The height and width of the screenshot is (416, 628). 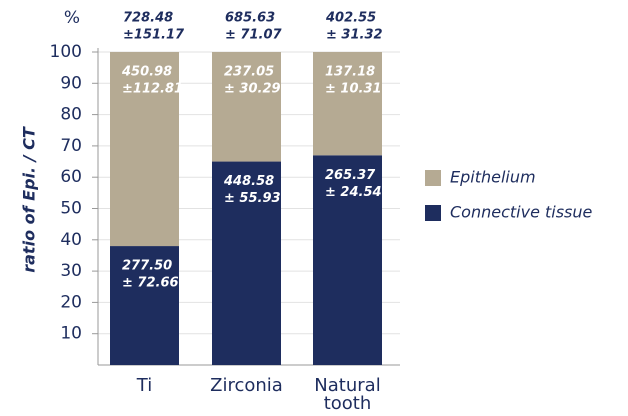 What do you see at coordinates (147, 266) in the screenshot?
I see `bar-annotation: 277.50` at bounding box center [147, 266].